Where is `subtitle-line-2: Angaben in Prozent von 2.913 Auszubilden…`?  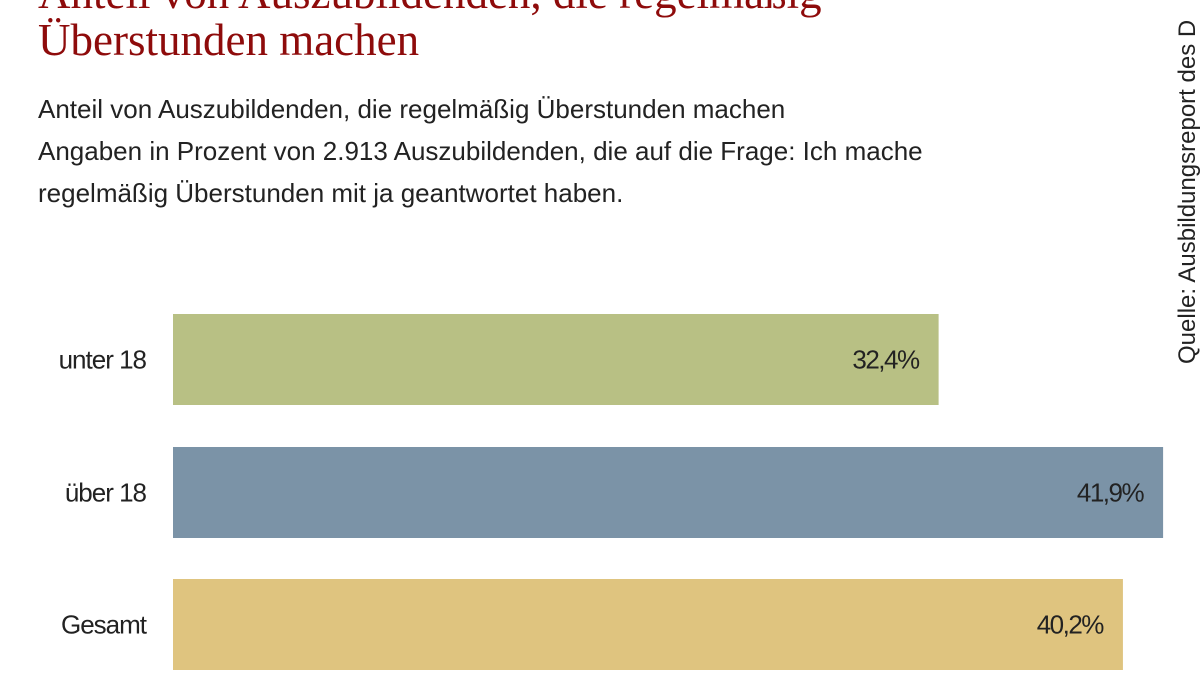
subtitle-line-2: Angaben in Prozent von 2.913 Auszubilden… is located at coordinates (480, 151).